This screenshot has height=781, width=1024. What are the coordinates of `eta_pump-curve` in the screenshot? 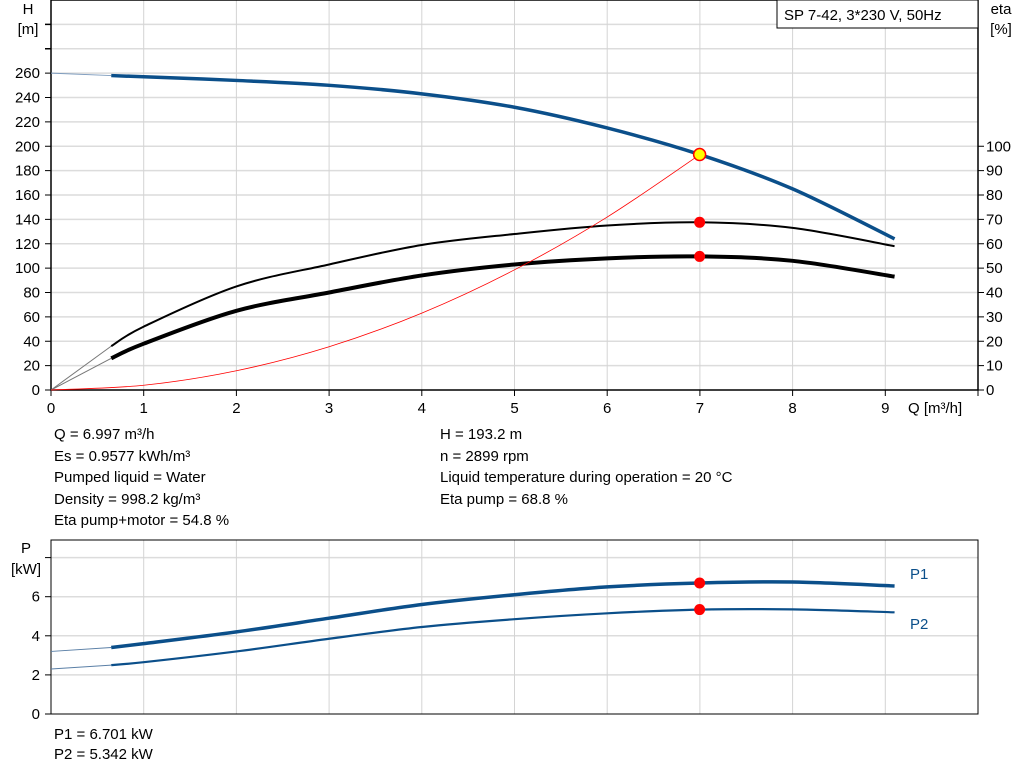 It's located at (502, 284).